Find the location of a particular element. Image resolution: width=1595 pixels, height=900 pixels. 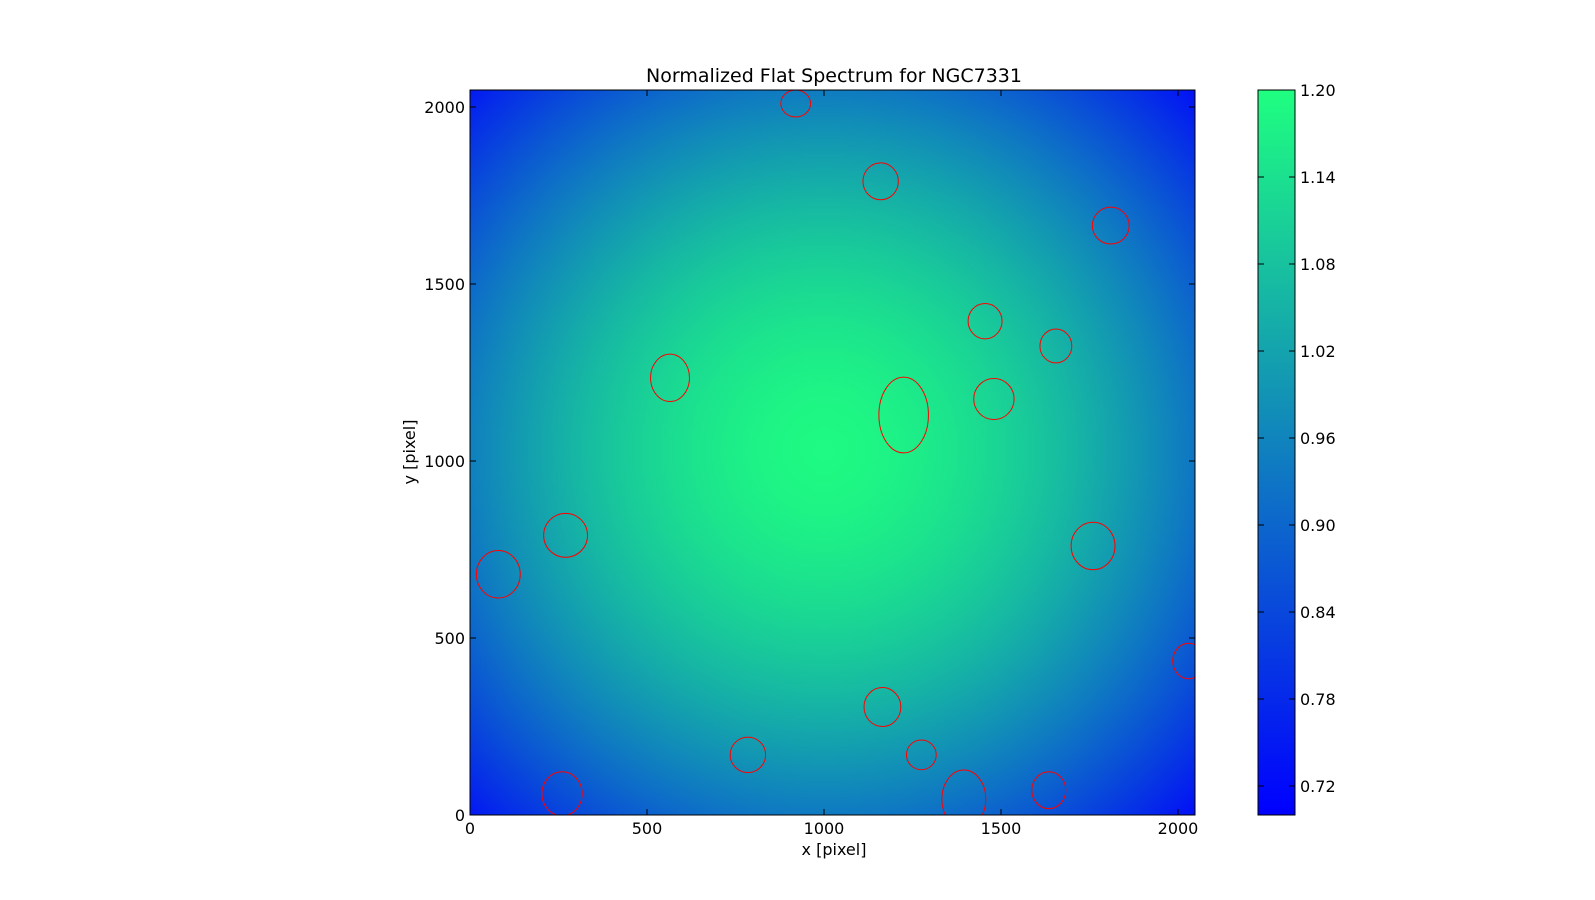

y-tick-label-2000: 2000 is located at coordinates (444, 107).